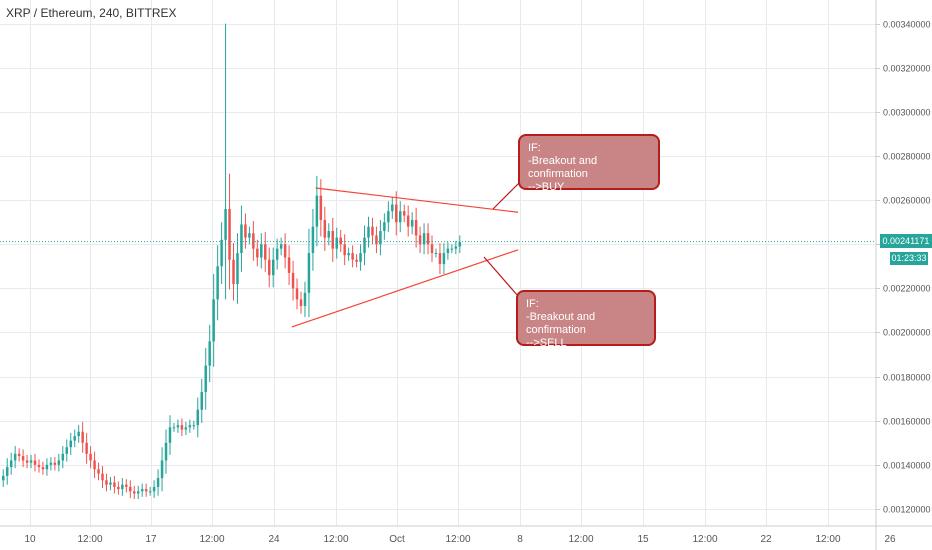 The image size is (932, 550). I want to click on x-tick-label: 26, so click(890, 539).